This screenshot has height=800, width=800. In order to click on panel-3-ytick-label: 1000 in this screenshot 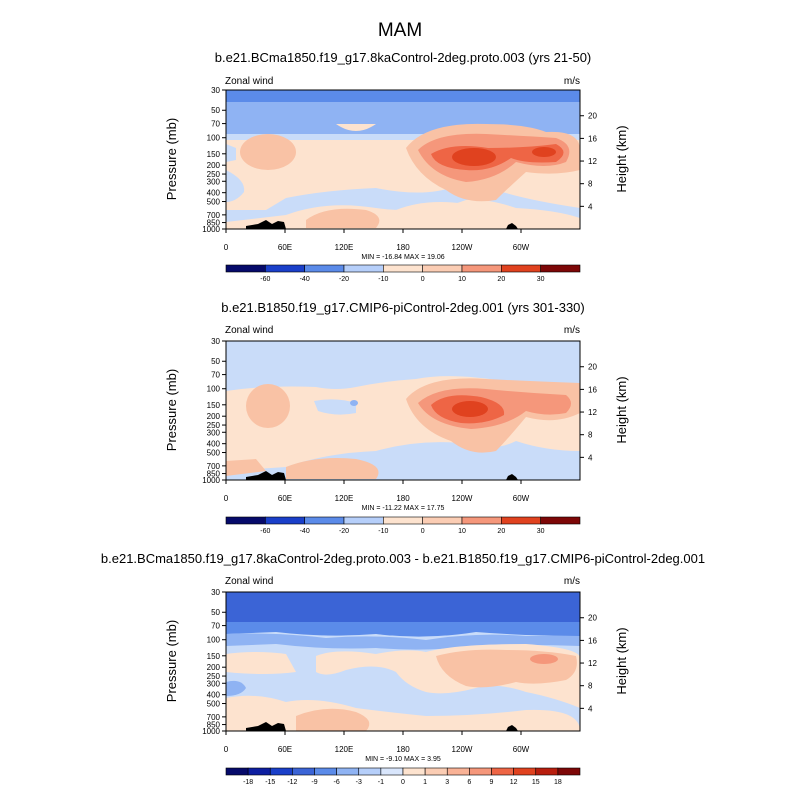, I will do `click(211, 731)`.